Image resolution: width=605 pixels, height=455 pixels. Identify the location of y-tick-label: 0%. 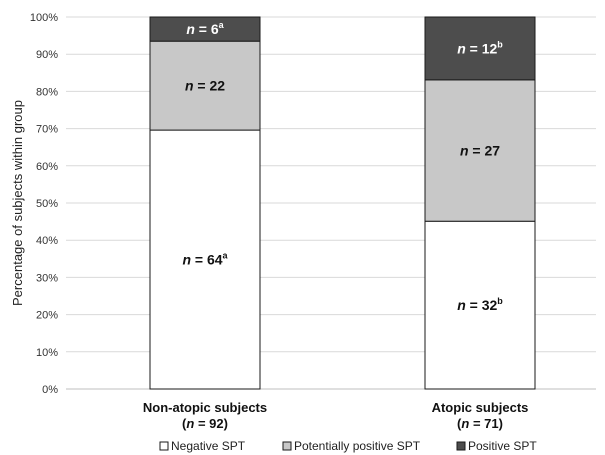
(50, 390).